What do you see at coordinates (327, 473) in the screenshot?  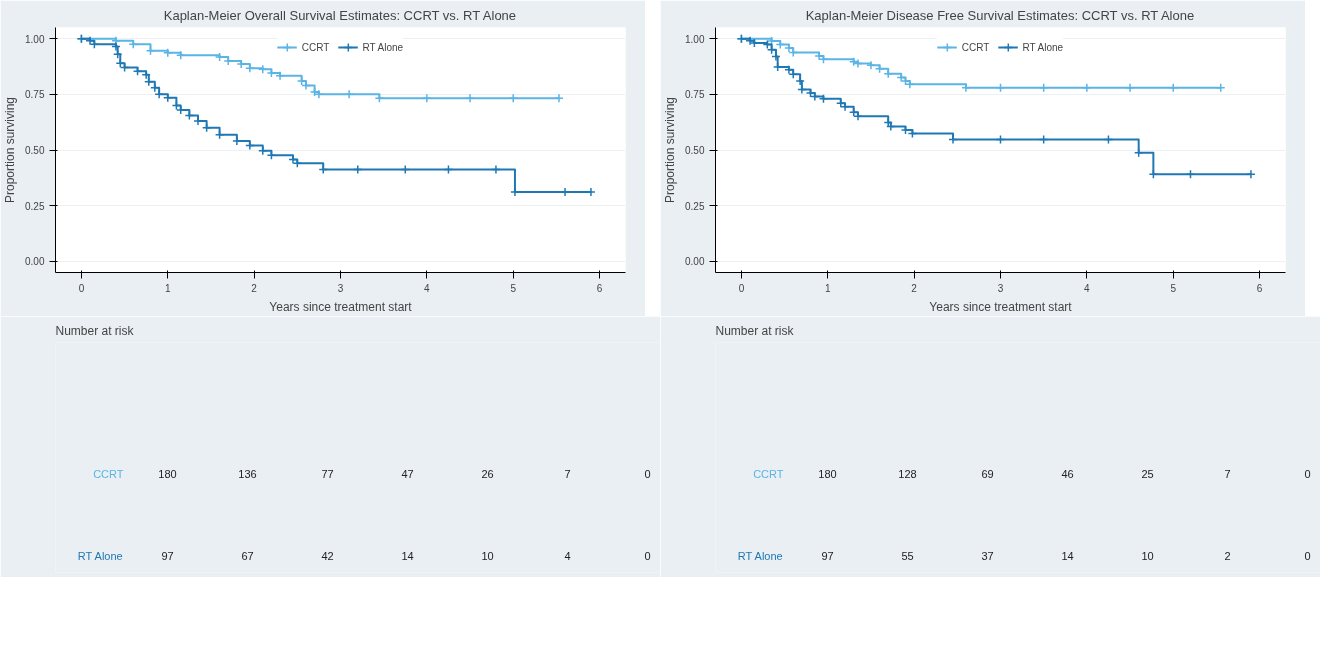 I see `text: 77` at bounding box center [327, 473].